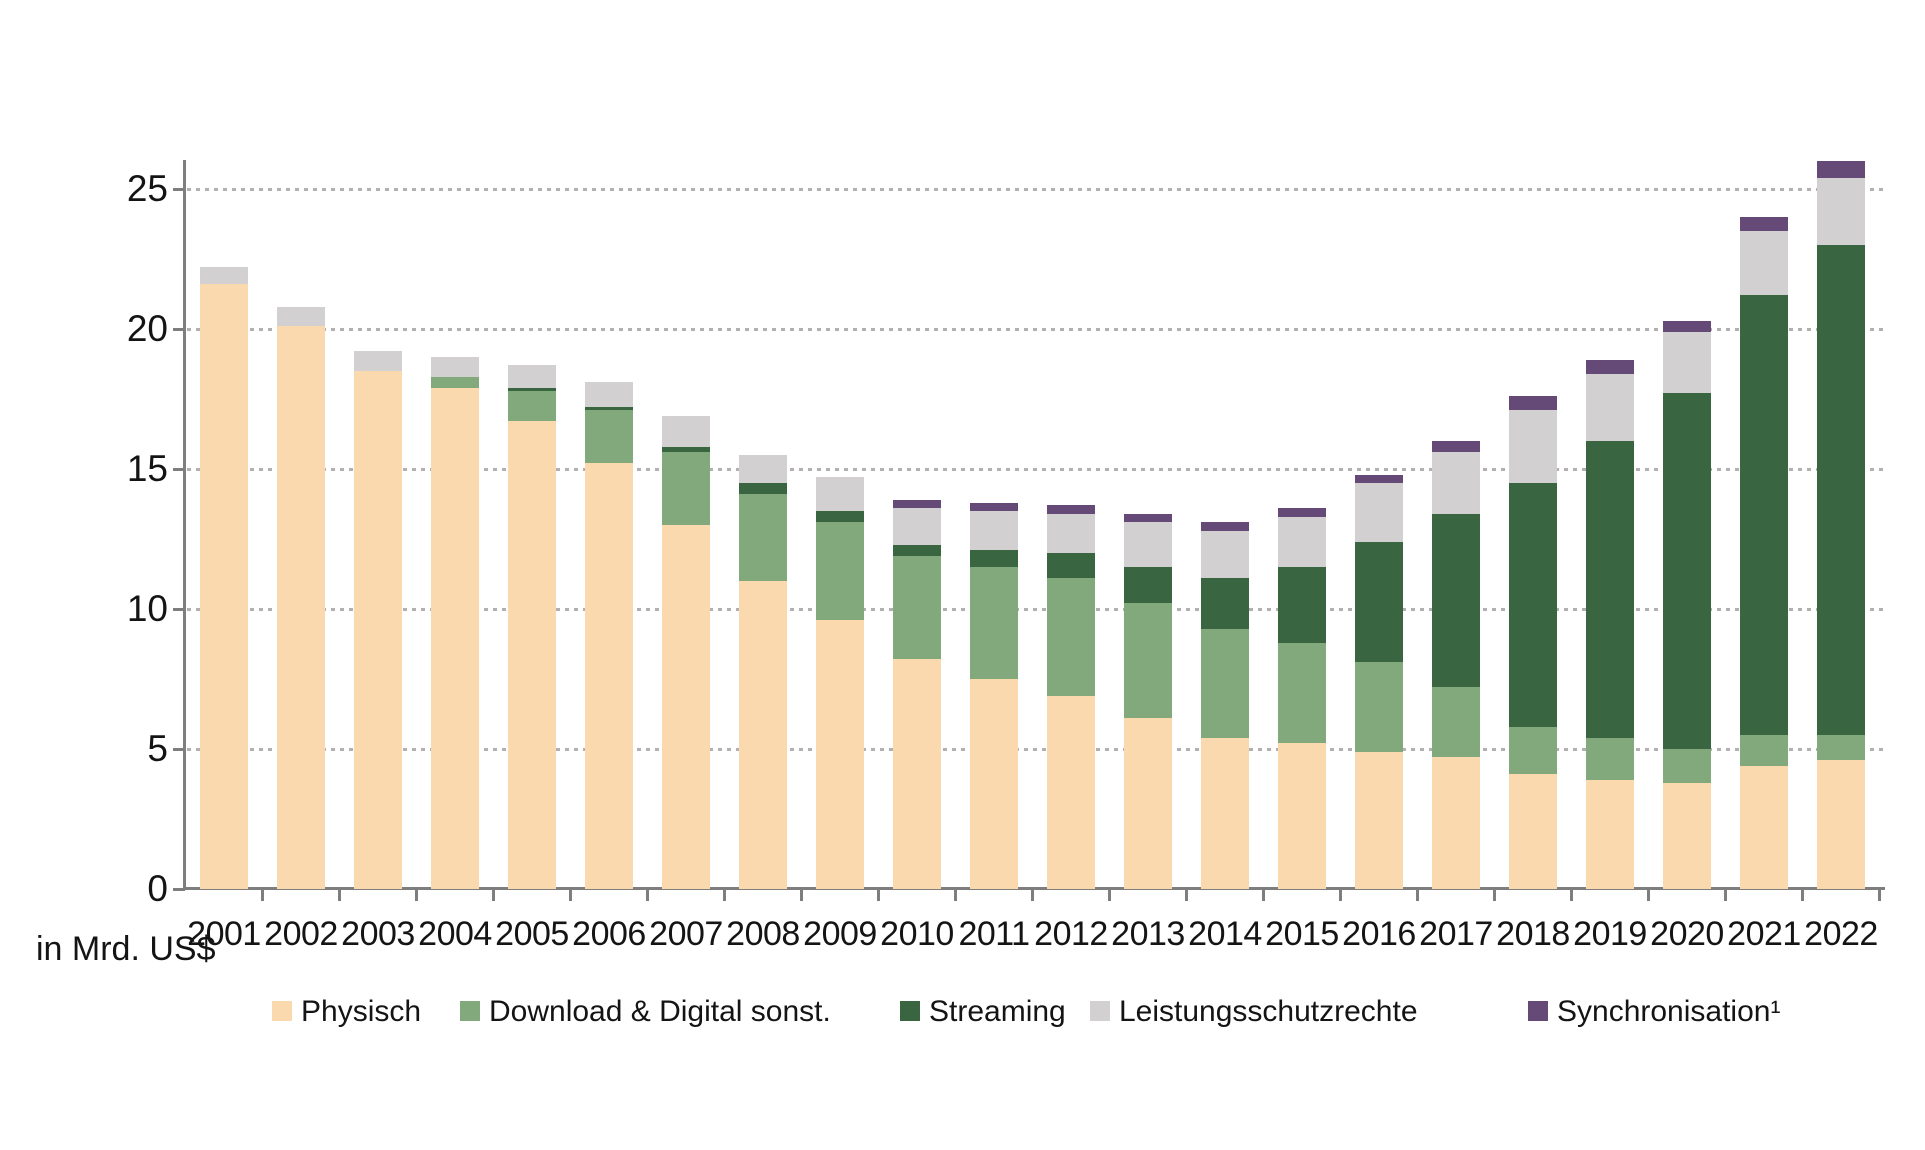 This screenshot has height=1150, width=1925. What do you see at coordinates (493, 895) in the screenshot?
I see `x-axis-tick-2004` at bounding box center [493, 895].